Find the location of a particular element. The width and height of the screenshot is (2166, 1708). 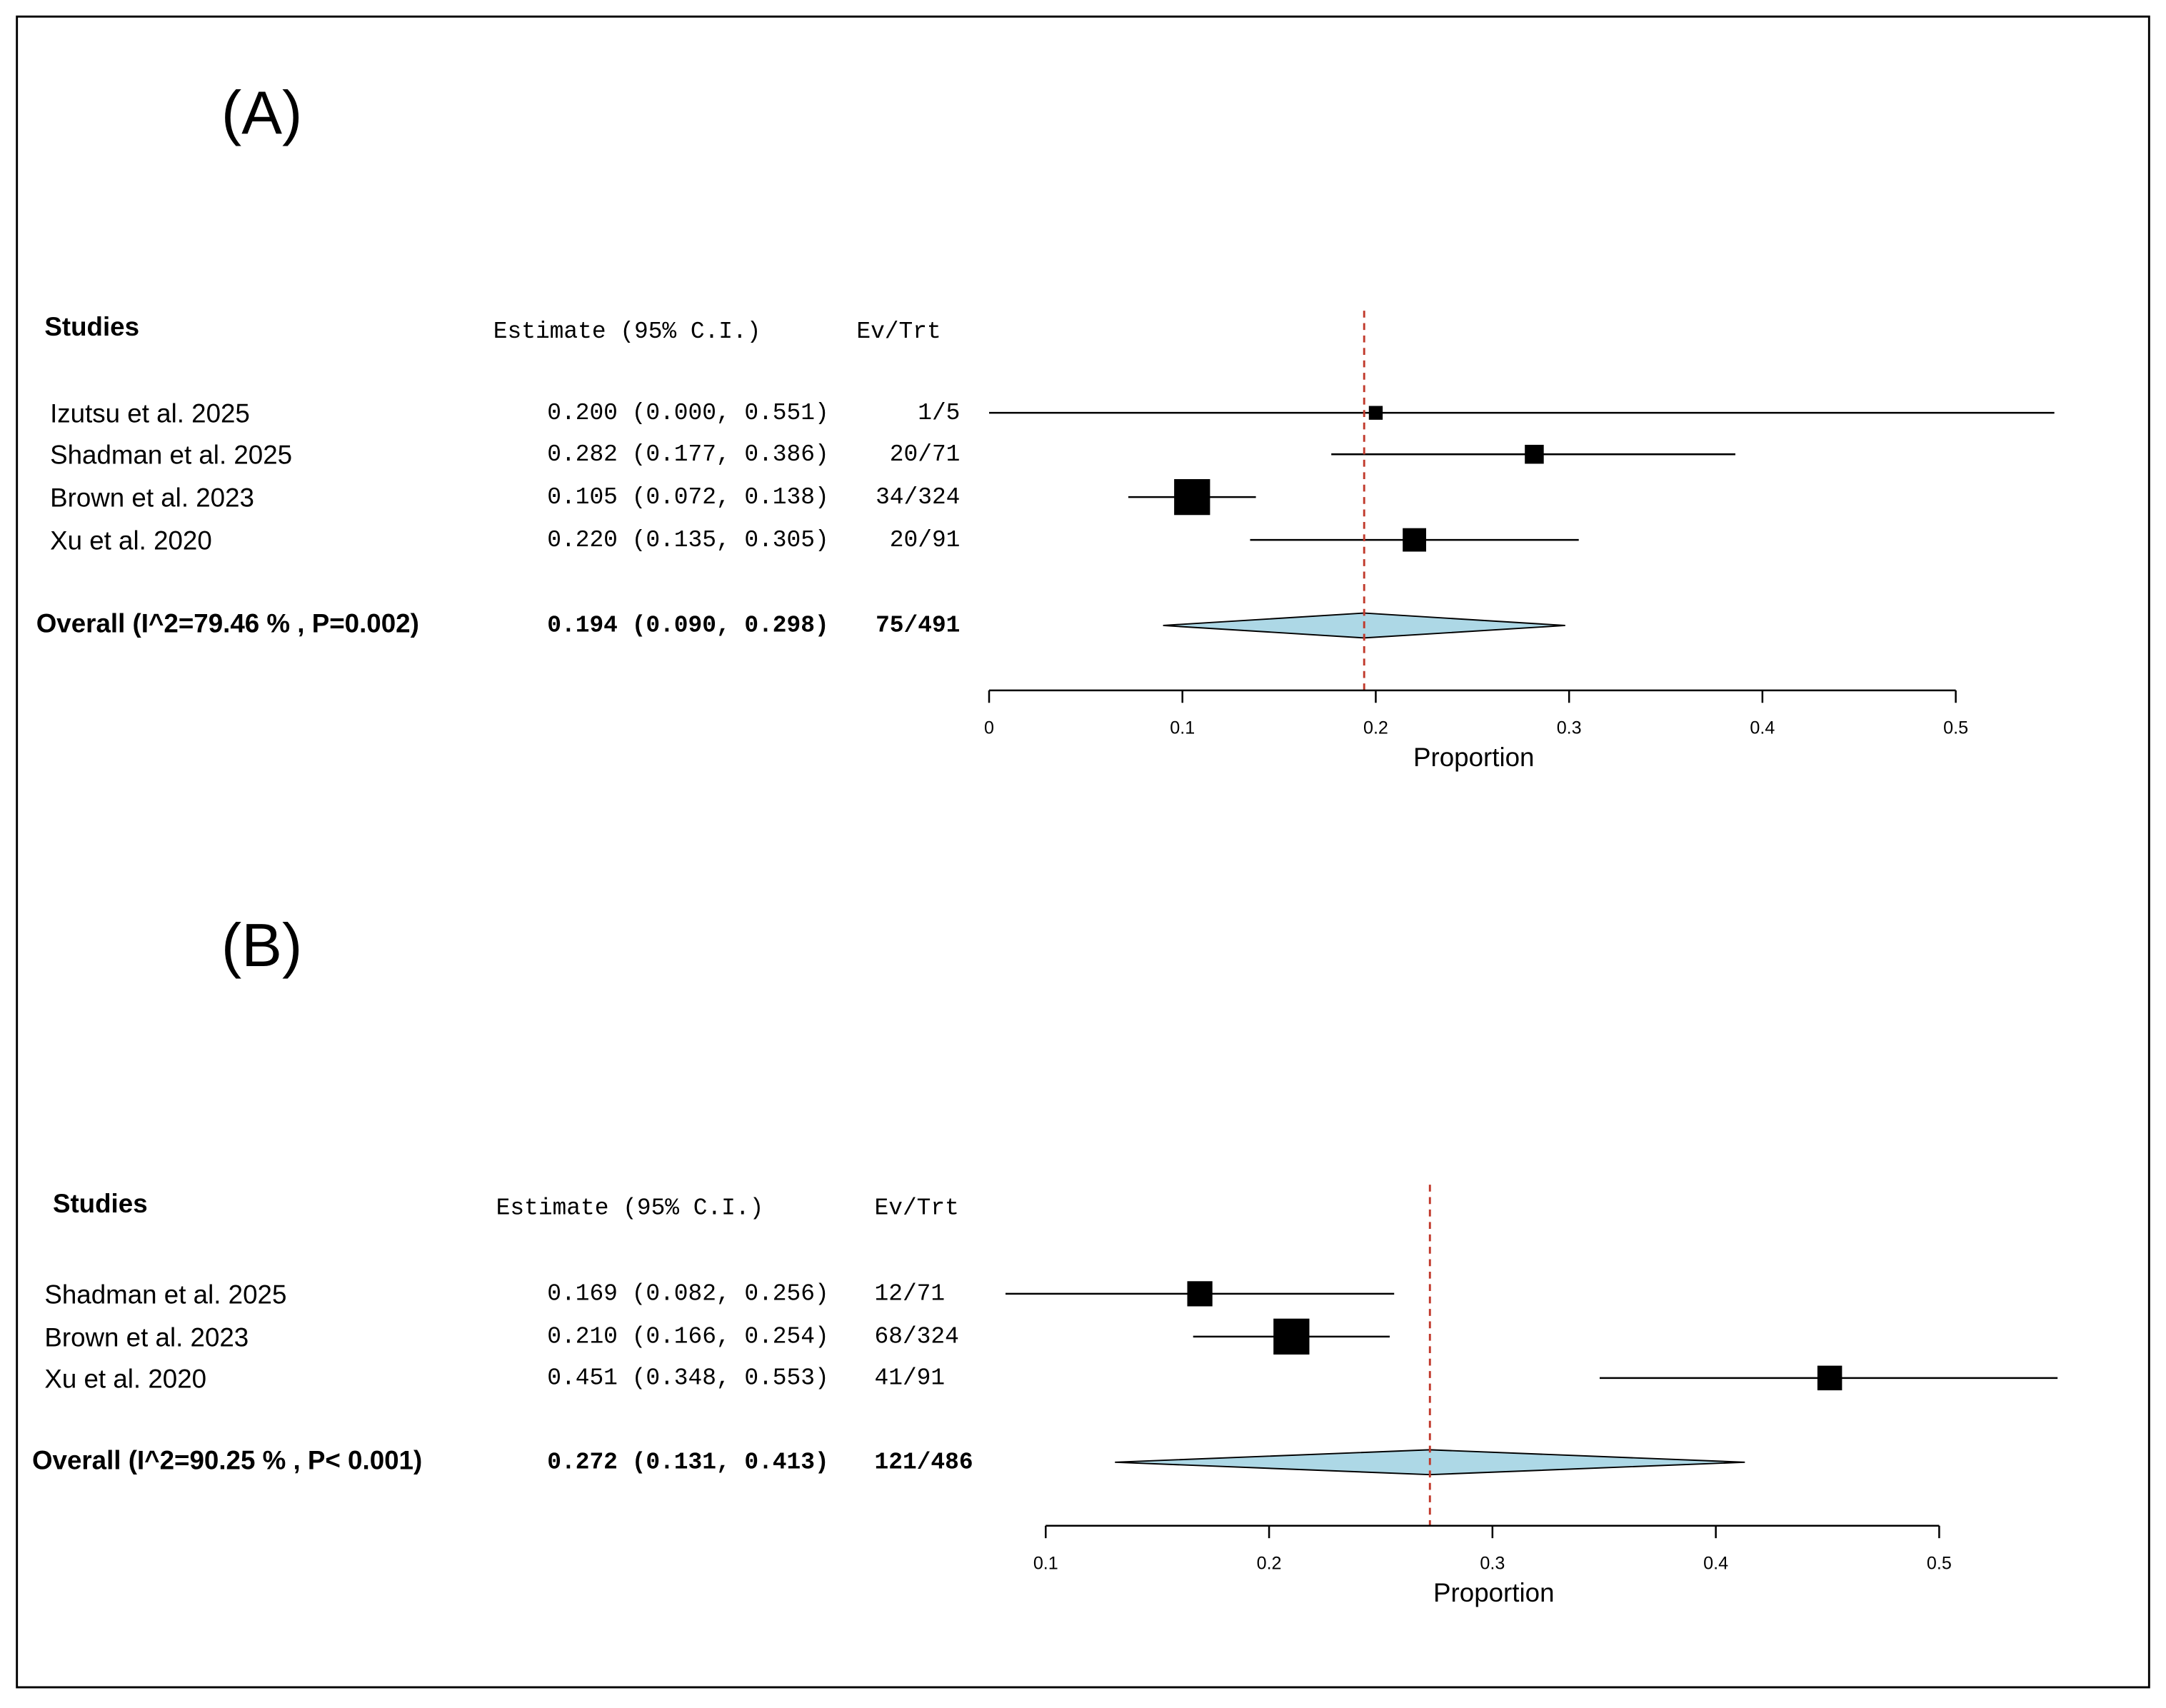

overall-ev-trt-label: 121/486 is located at coordinates (924, 1462).